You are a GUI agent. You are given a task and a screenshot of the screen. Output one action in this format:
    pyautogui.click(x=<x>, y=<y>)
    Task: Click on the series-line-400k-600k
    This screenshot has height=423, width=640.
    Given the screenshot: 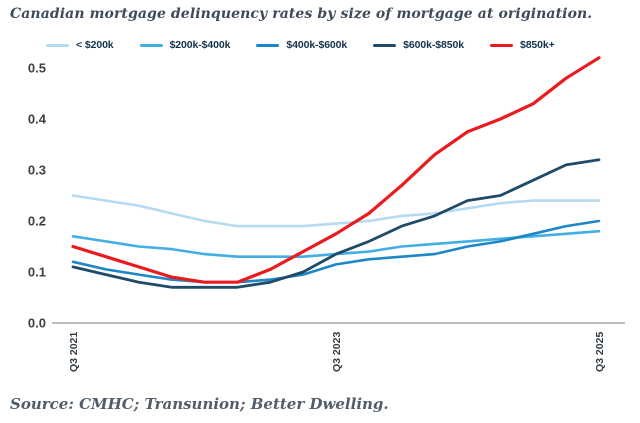 What is the action you would take?
    pyautogui.click(x=336, y=251)
    